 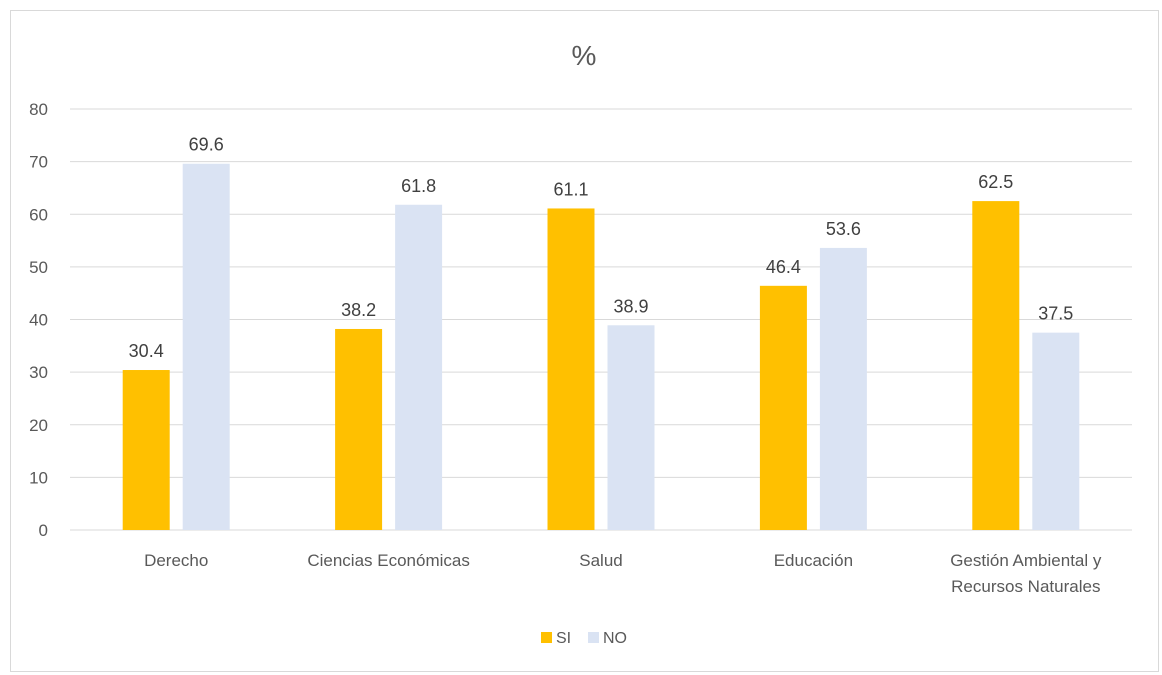 I want to click on chart-title: %, so click(x=584, y=55).